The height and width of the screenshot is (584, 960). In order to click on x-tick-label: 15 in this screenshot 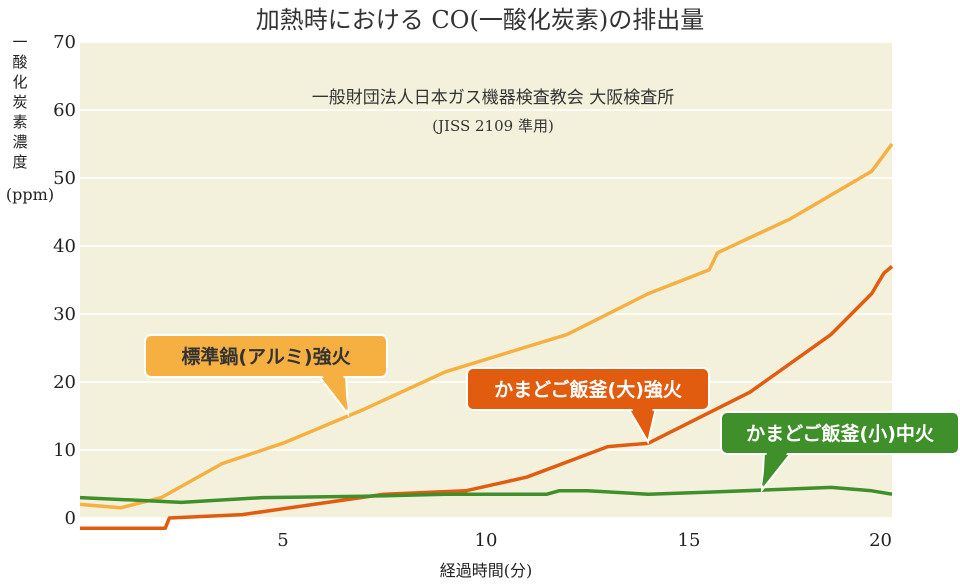, I will do `click(689, 540)`.